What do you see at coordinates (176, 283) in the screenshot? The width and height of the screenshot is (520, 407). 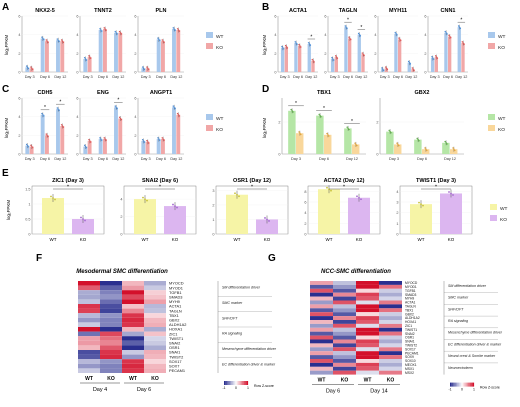 I see `panel-f-gene-label: MYOCD` at bounding box center [176, 283].